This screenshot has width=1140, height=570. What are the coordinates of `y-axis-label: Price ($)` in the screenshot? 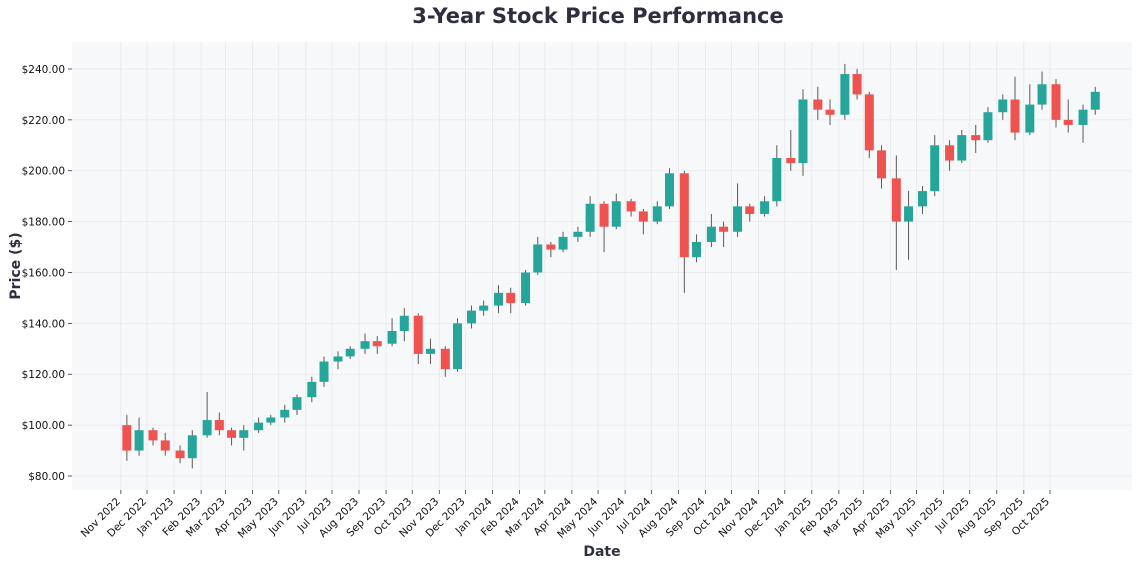 It's located at (16, 265).